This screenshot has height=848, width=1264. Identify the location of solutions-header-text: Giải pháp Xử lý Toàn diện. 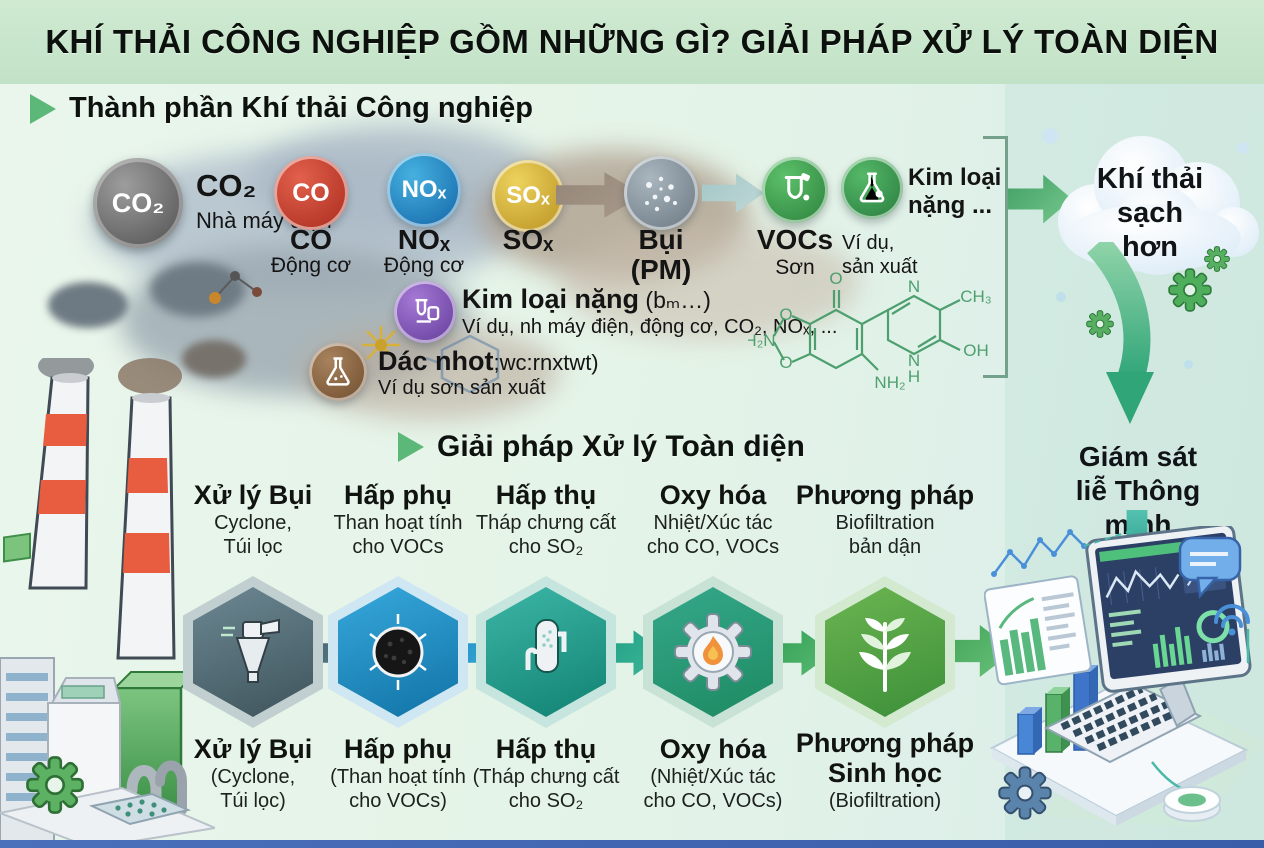
(621, 446).